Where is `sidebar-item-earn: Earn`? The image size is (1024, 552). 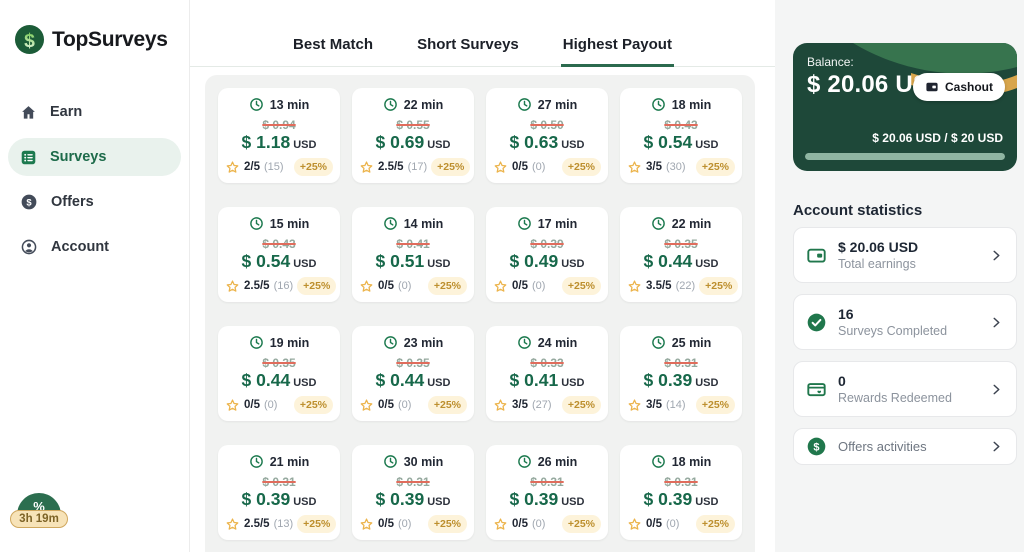
sidebar-item-earn: Earn is located at coordinates (94, 112).